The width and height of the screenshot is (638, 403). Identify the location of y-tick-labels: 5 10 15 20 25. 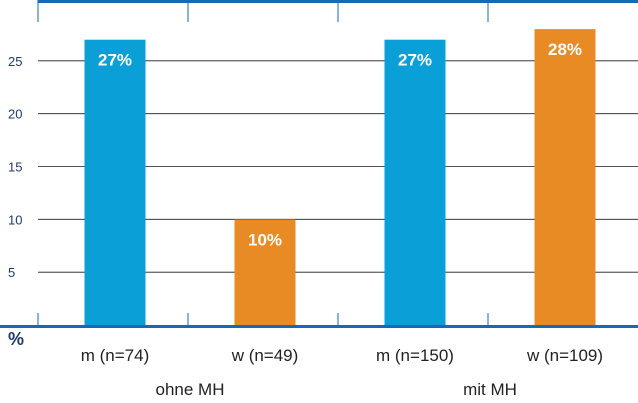
(15, 167).